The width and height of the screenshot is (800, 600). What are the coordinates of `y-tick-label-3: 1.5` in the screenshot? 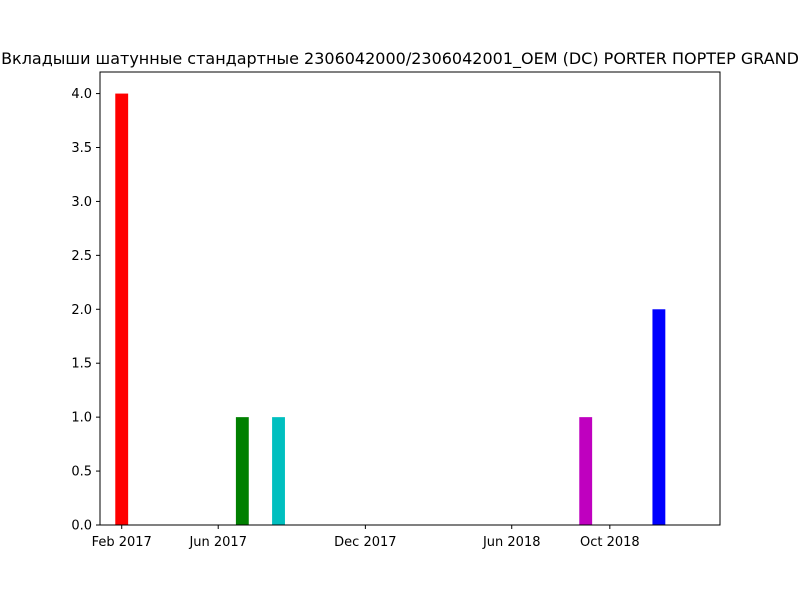 It's located at (81, 364).